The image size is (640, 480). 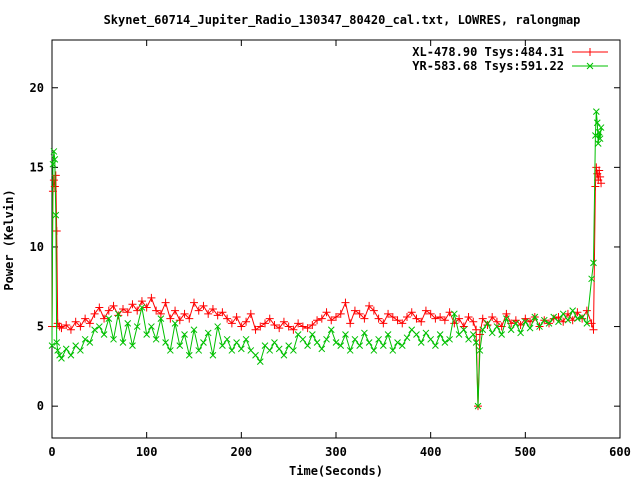 What do you see at coordinates (620, 452) in the screenshot?
I see `x-tick-label: 600` at bounding box center [620, 452].